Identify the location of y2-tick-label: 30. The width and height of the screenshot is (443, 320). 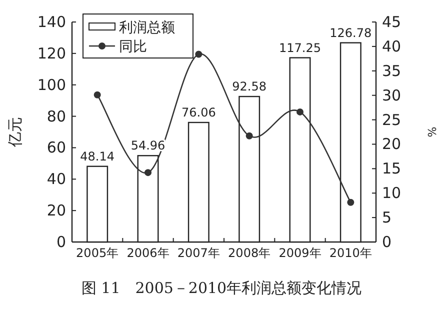
(392, 95).